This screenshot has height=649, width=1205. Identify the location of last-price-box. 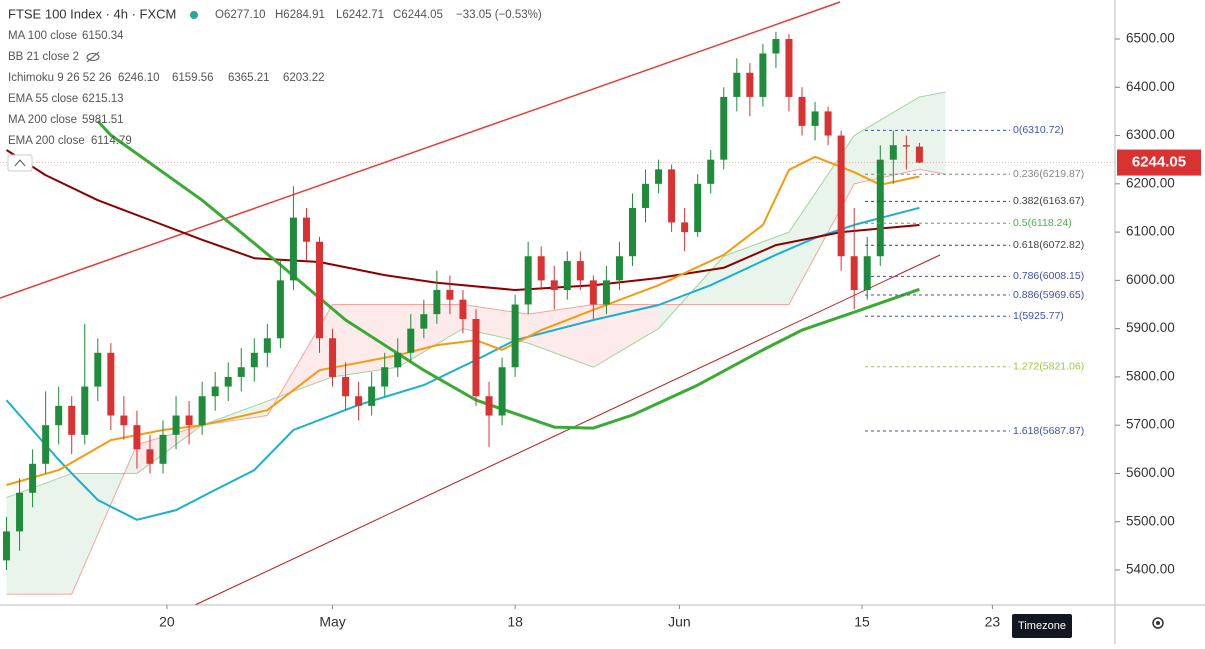
(1159, 162).